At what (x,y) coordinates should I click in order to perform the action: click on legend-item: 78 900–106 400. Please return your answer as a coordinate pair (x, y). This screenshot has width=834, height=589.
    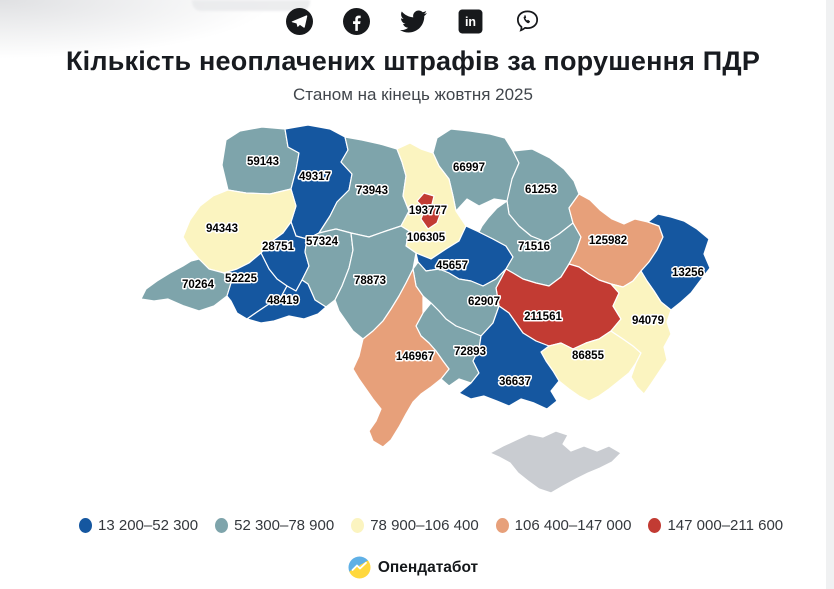
    Looking at the image, I should click on (415, 525).